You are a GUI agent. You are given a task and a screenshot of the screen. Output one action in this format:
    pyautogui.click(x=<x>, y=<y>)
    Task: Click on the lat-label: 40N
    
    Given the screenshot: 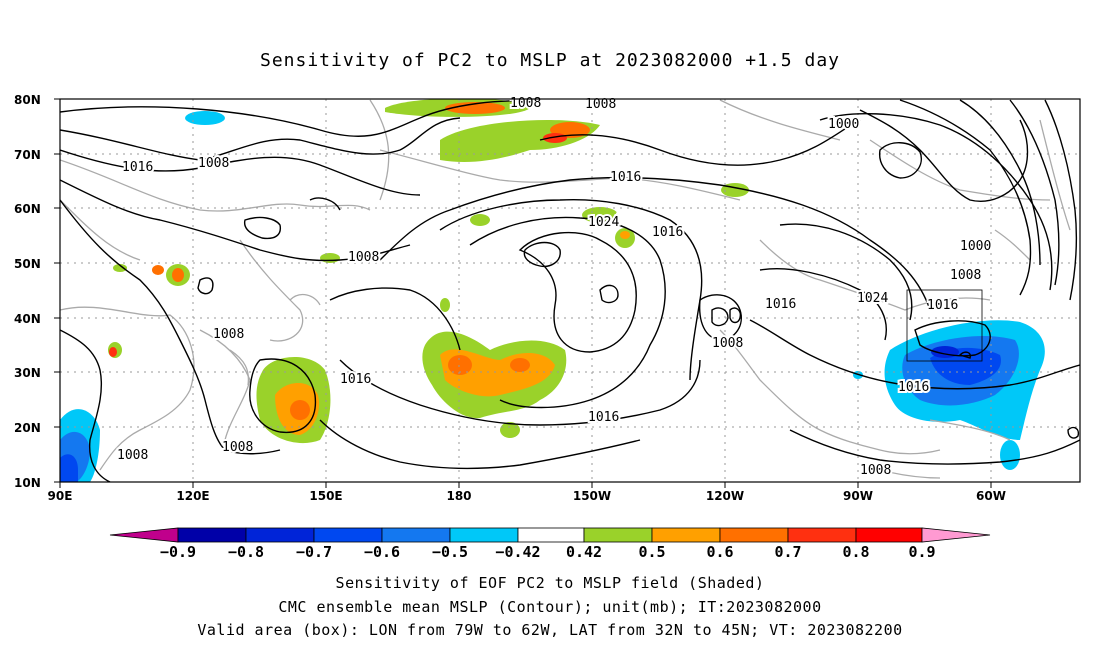 What is the action you would take?
    pyautogui.click(x=27, y=319)
    